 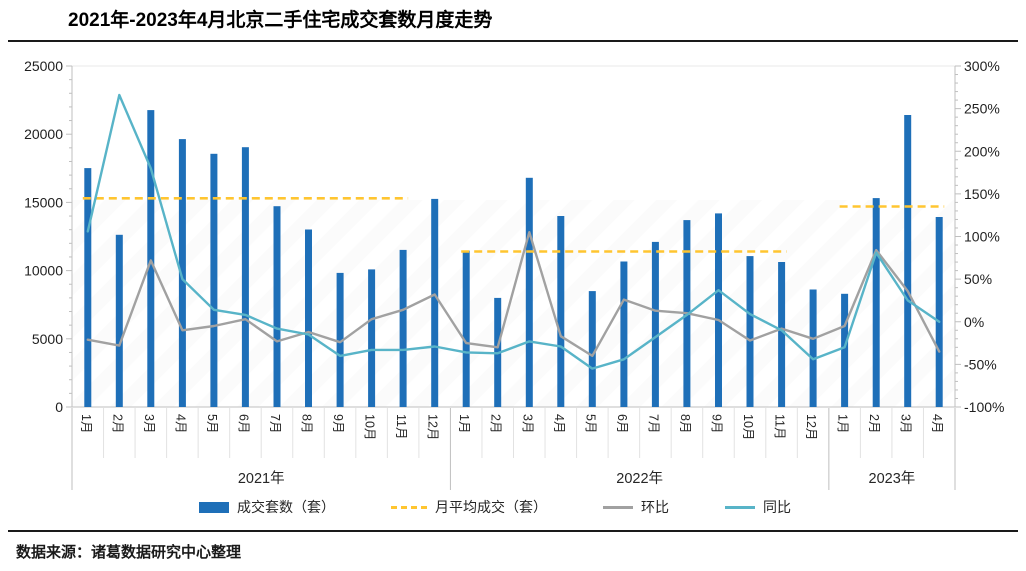 What do you see at coordinates (491, 507) in the screenshot?
I see `legend-label: 月平均成交（套）` at bounding box center [491, 507].